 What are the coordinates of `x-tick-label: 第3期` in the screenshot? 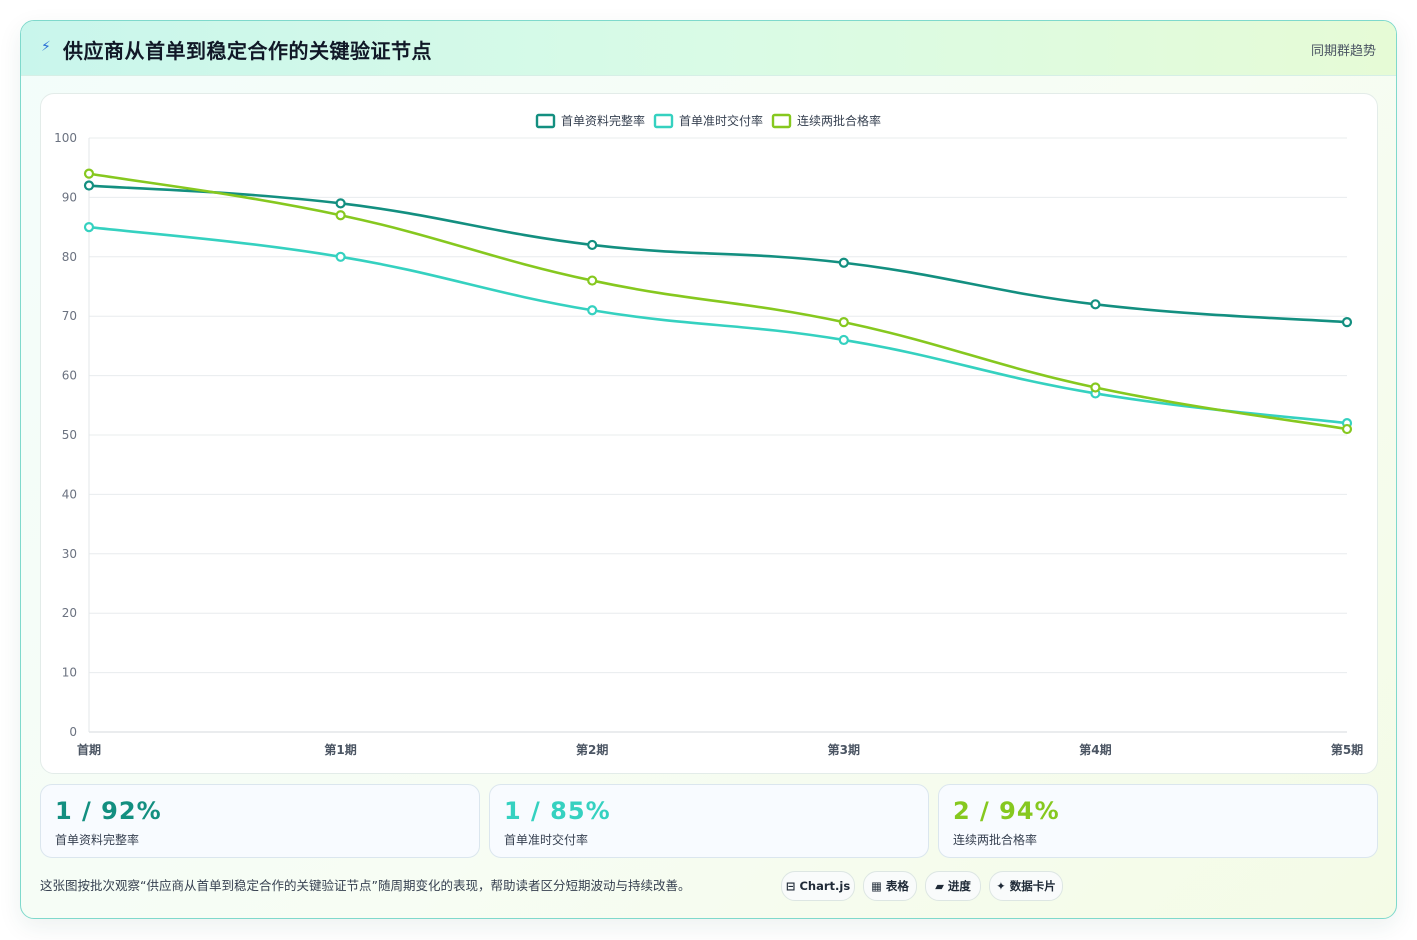 It's located at (844, 749).